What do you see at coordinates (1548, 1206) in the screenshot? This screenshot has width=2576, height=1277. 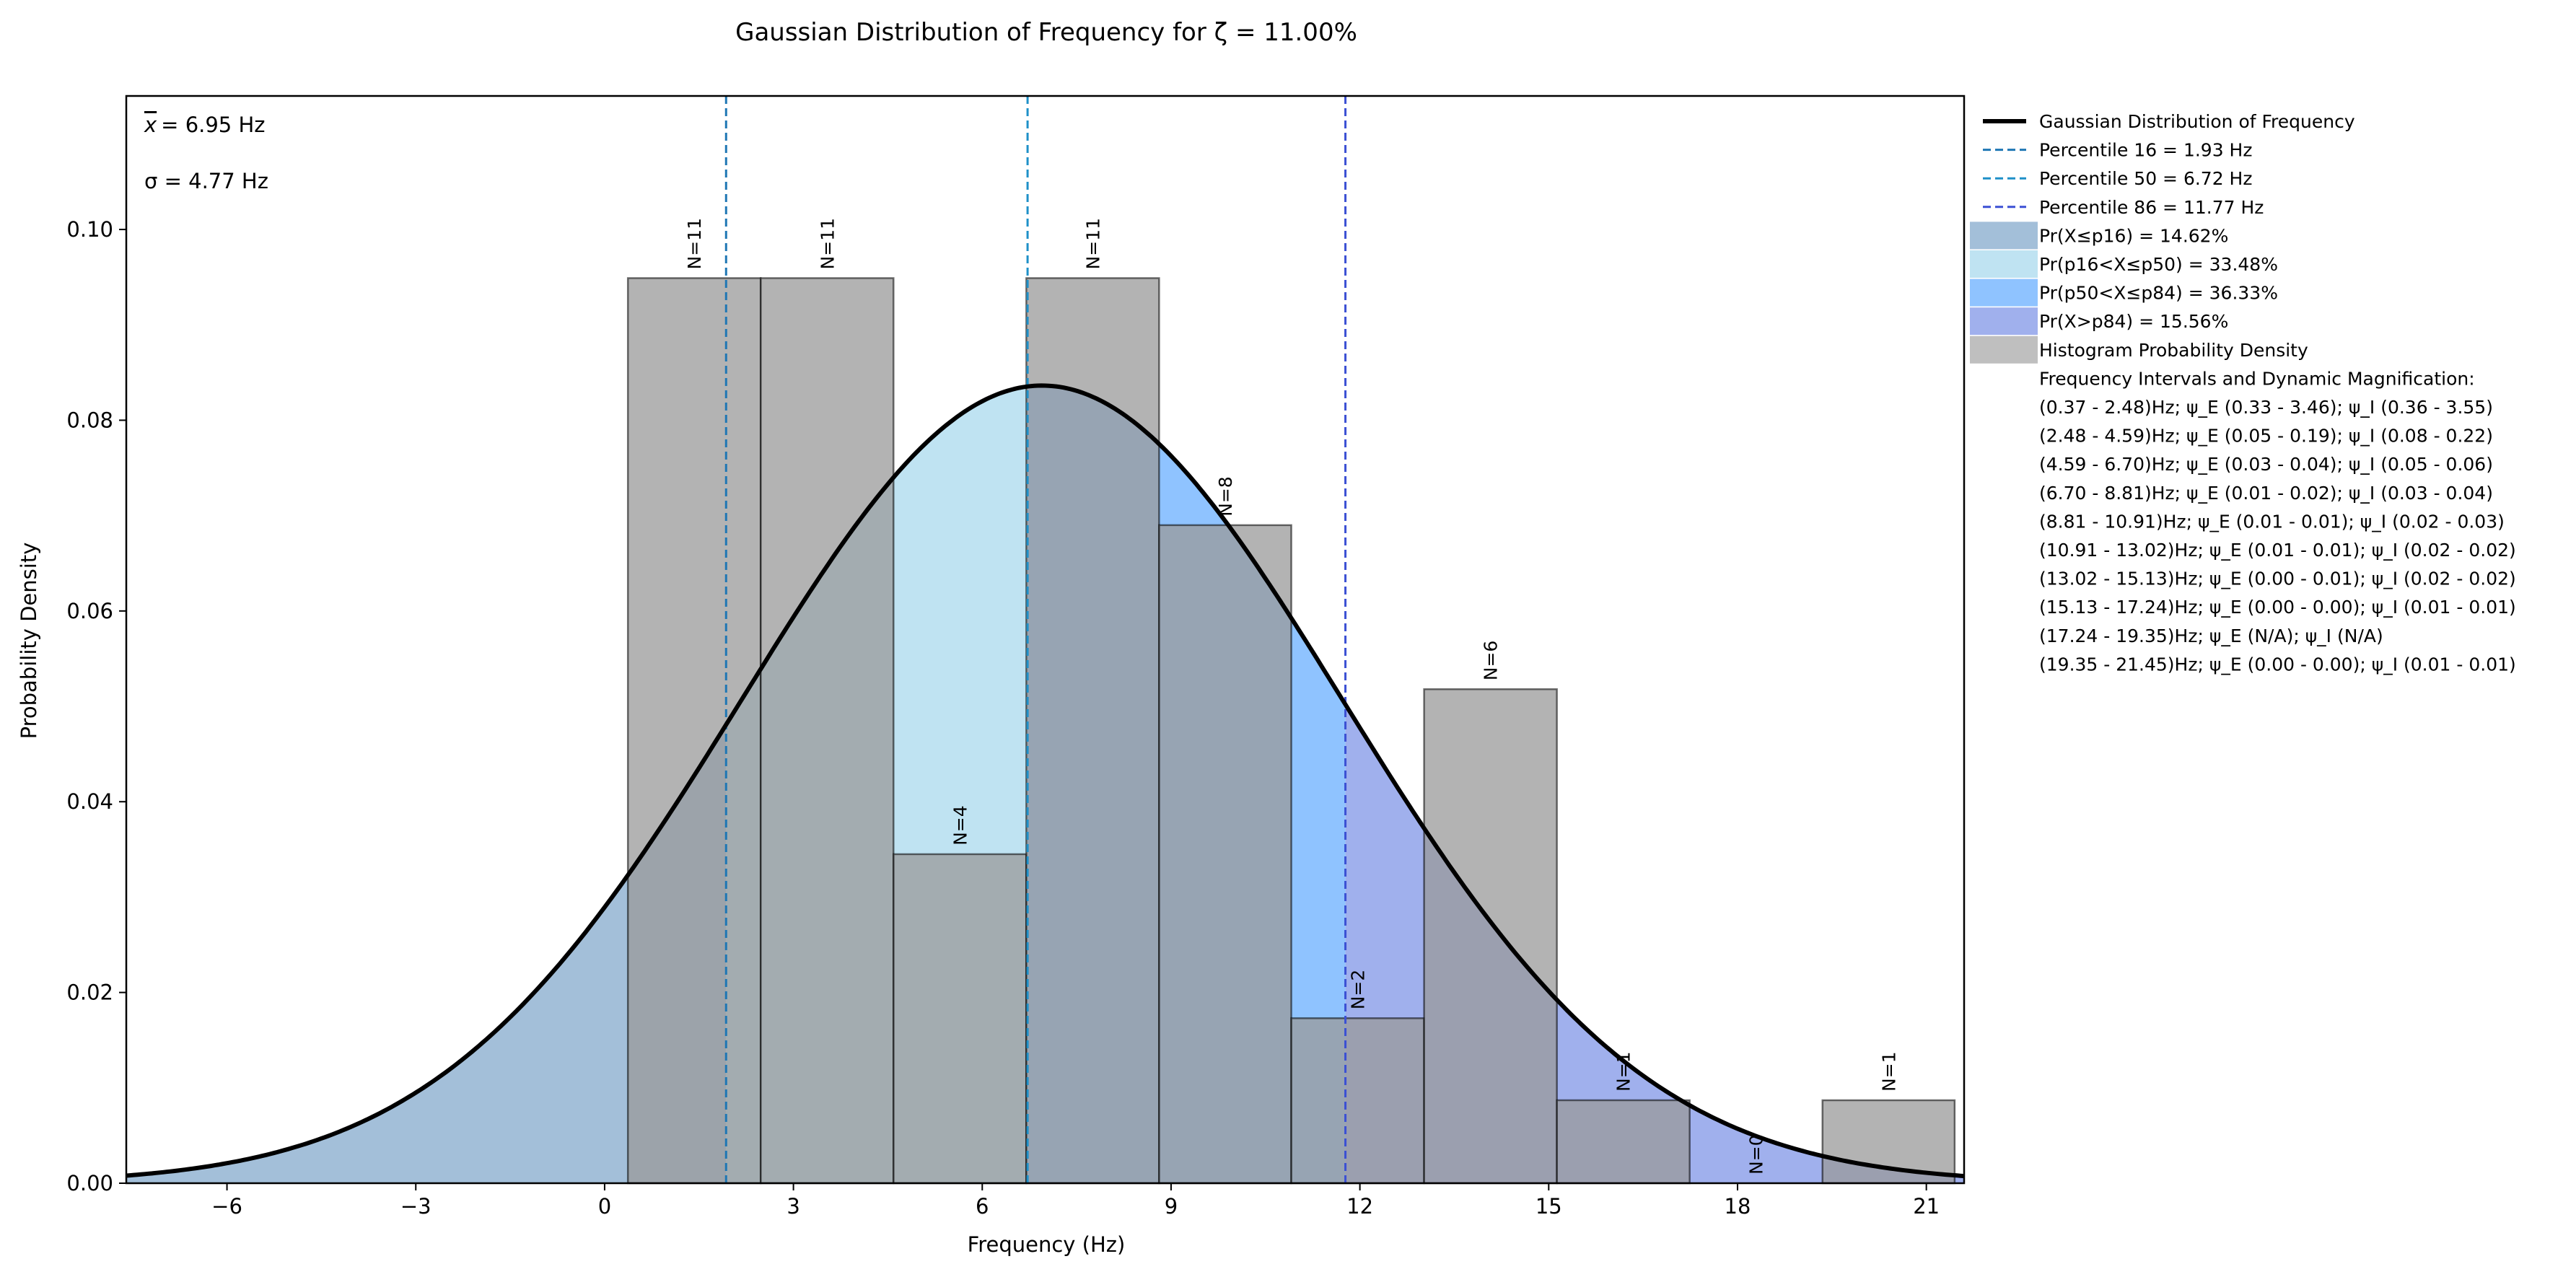 I see `x-tick-label: 15` at bounding box center [1548, 1206].